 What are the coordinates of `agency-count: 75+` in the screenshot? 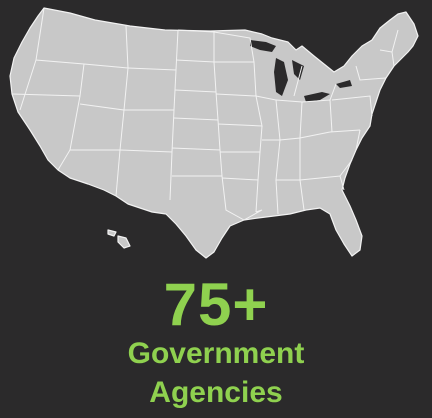 It's located at (216, 304).